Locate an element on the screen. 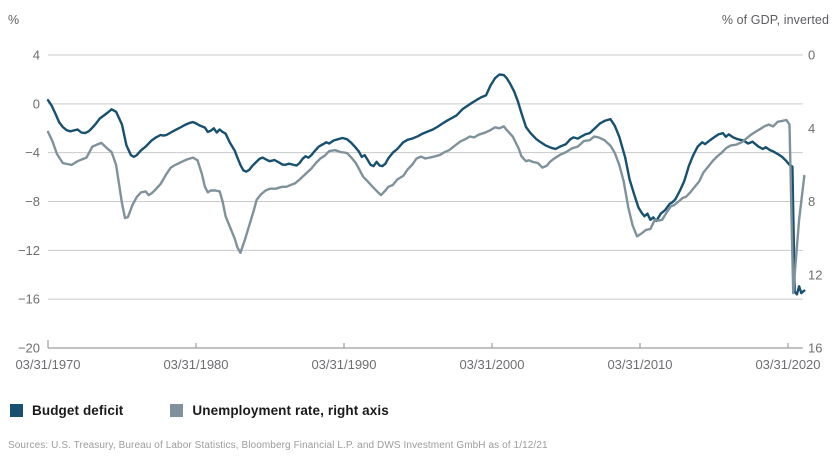  y-right-tick-label: 4 is located at coordinates (811, 128).